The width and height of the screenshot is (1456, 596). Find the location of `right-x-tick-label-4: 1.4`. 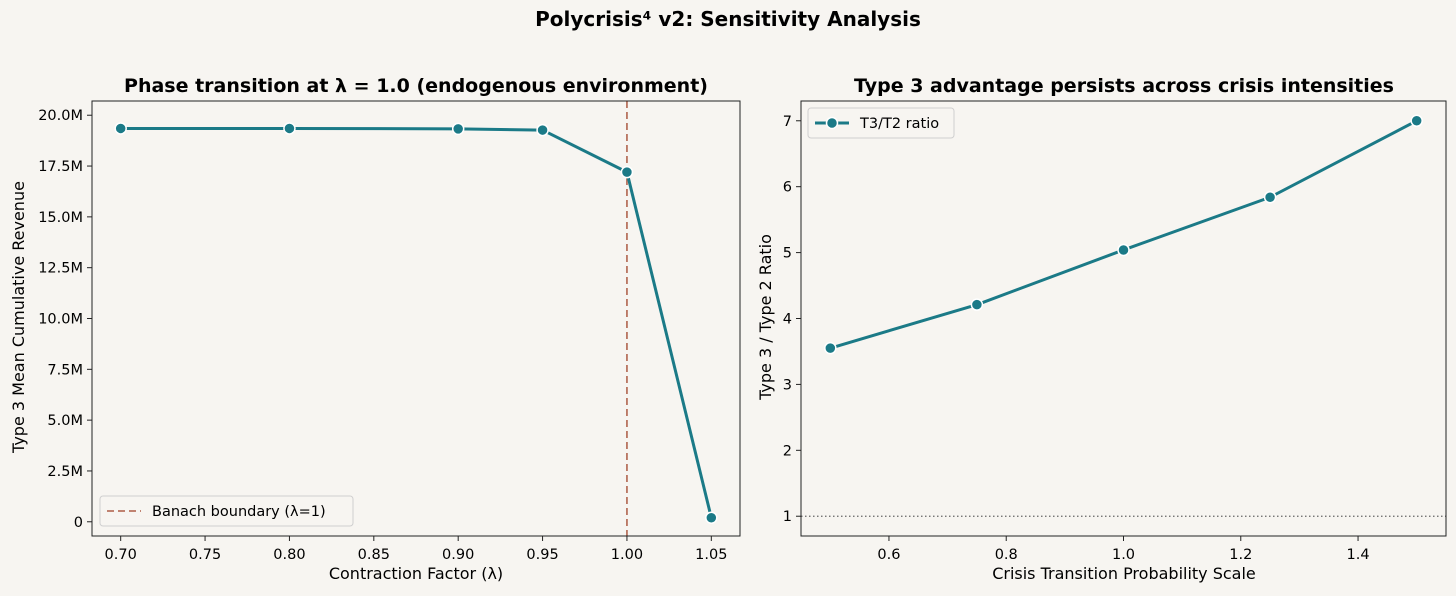

right-x-tick-label-4: 1.4 is located at coordinates (1358, 555).